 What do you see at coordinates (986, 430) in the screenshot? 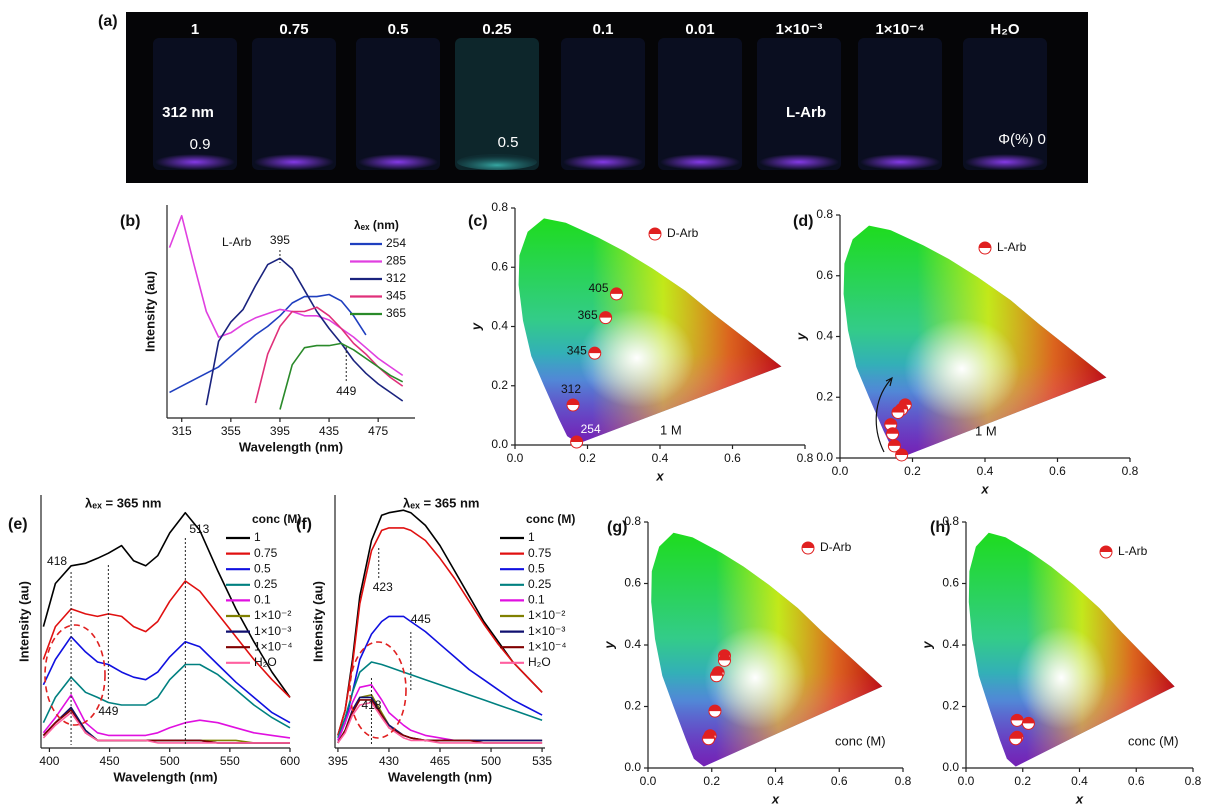
I see `annotation: 1 M` at bounding box center [986, 430].